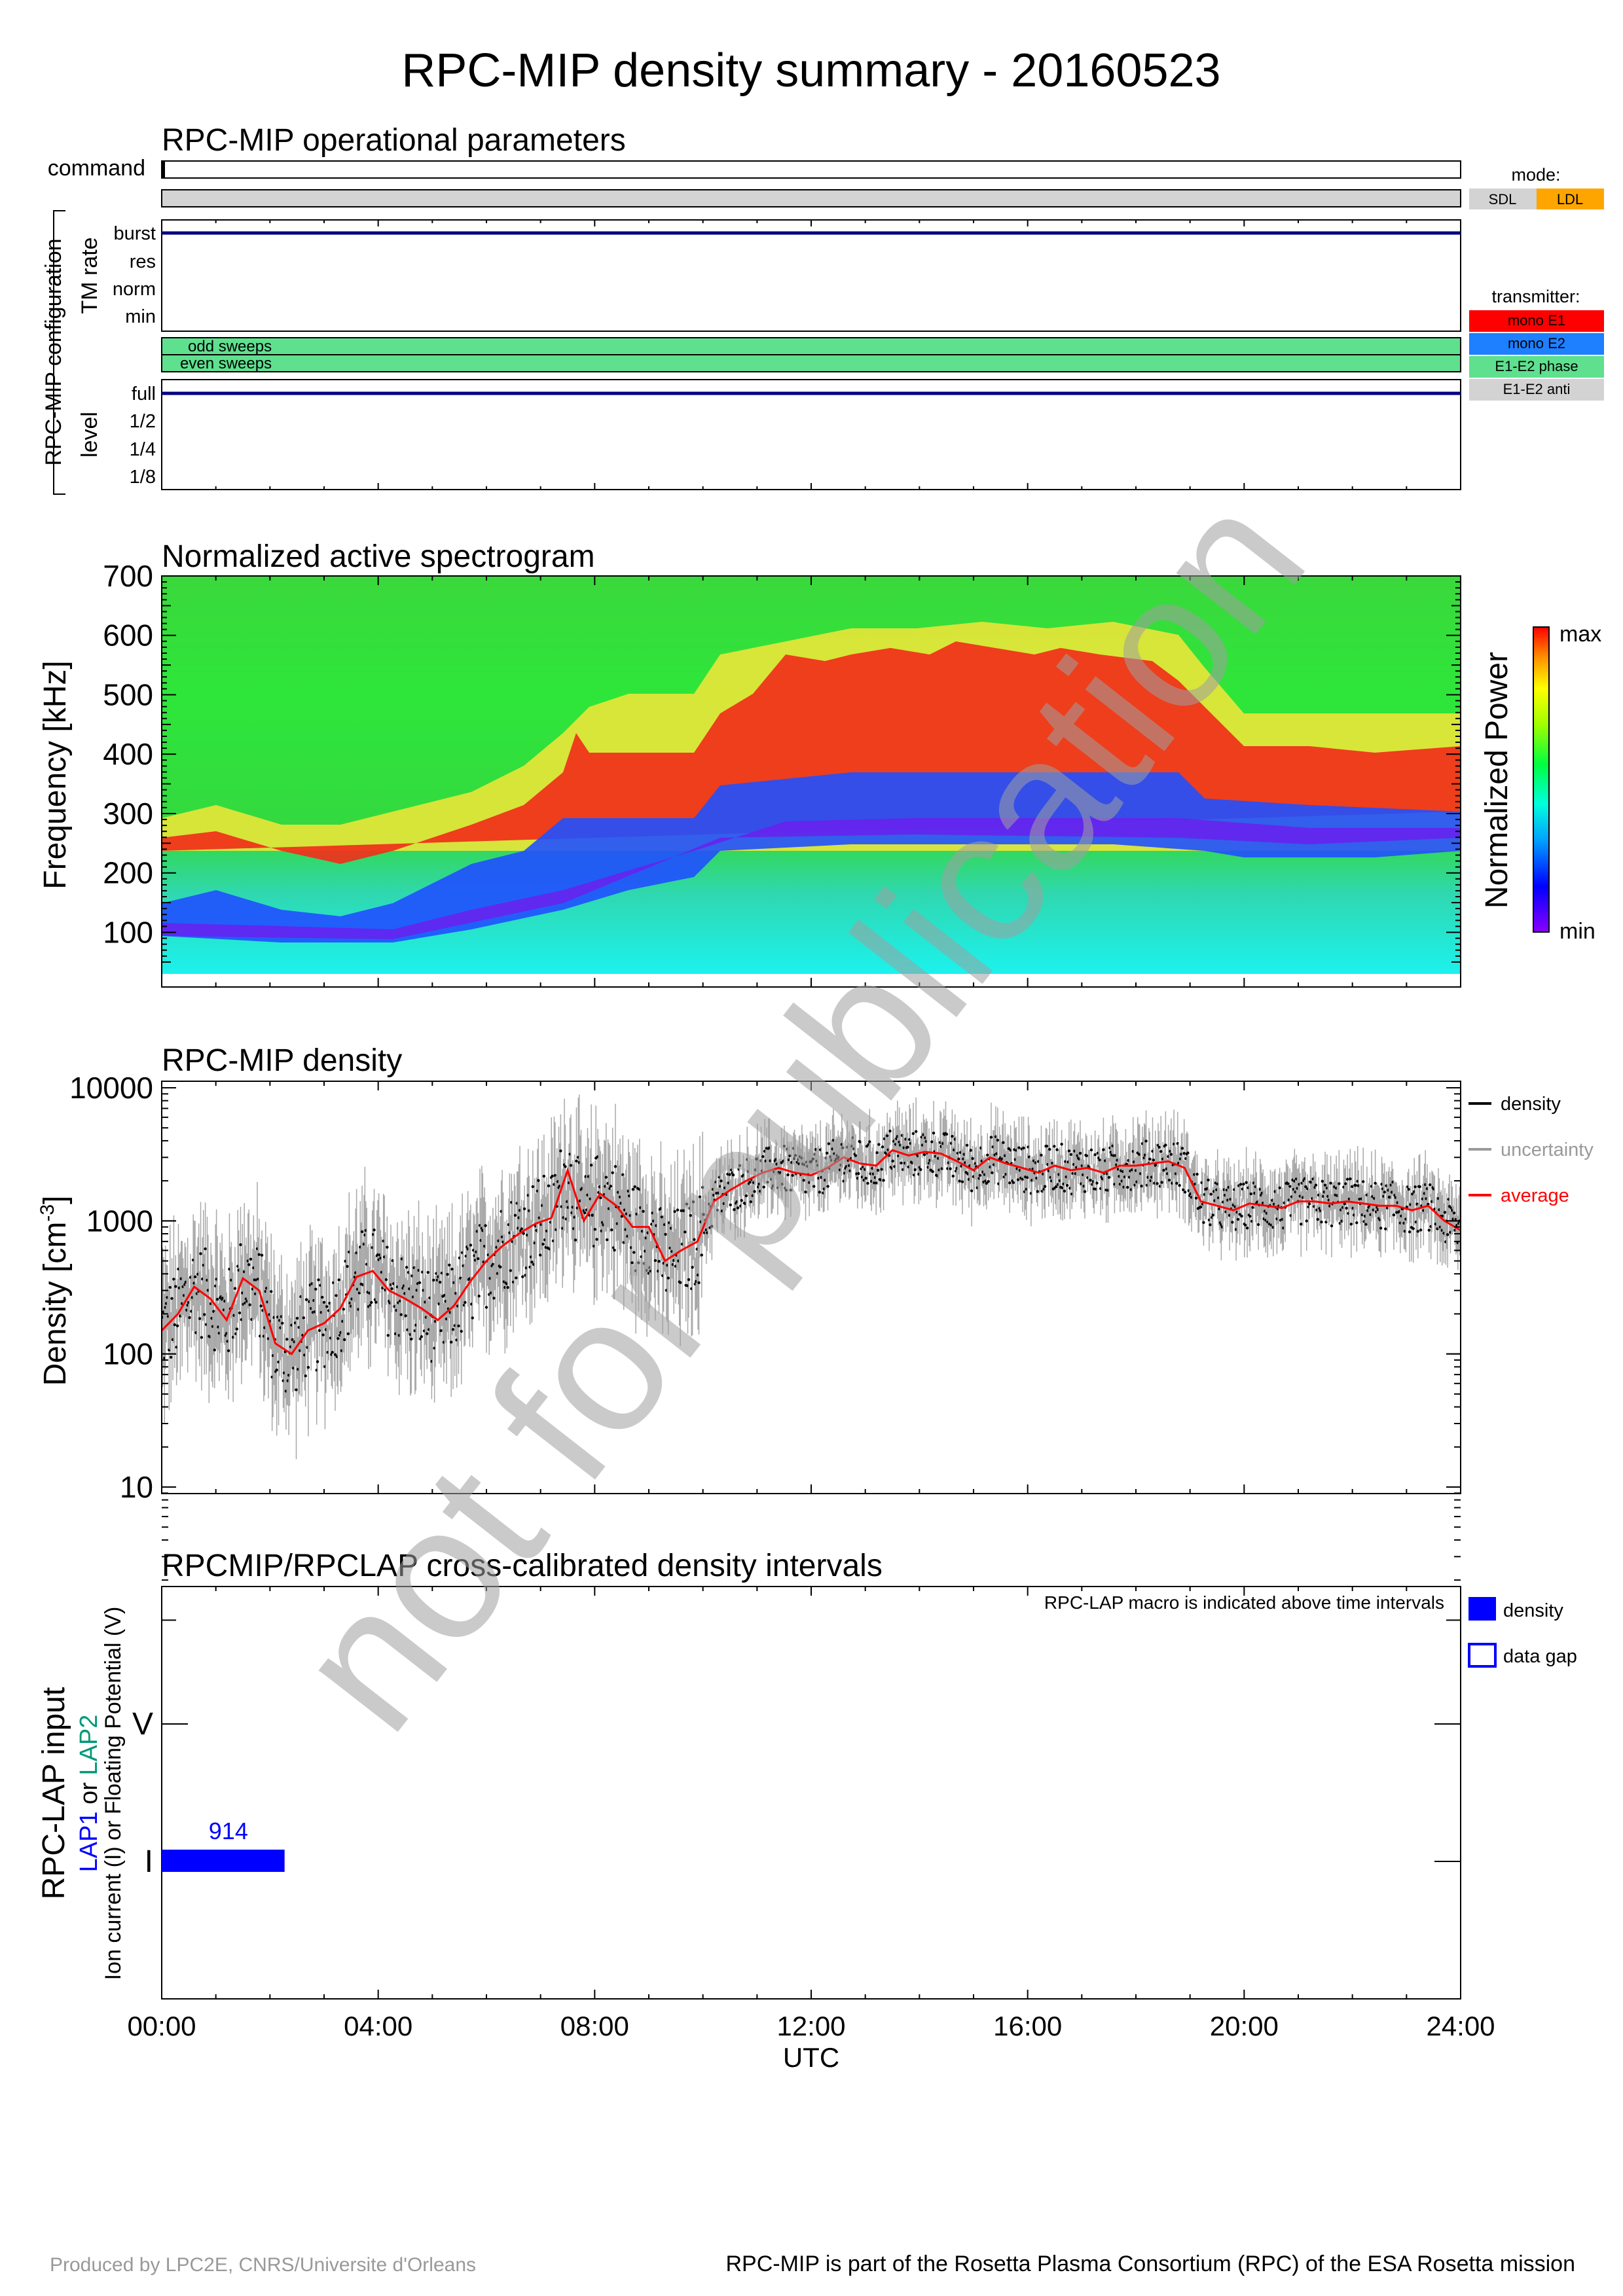 This screenshot has width=1623, height=2296. I want to click on mode-ldl-swatch, so click(1570, 198).